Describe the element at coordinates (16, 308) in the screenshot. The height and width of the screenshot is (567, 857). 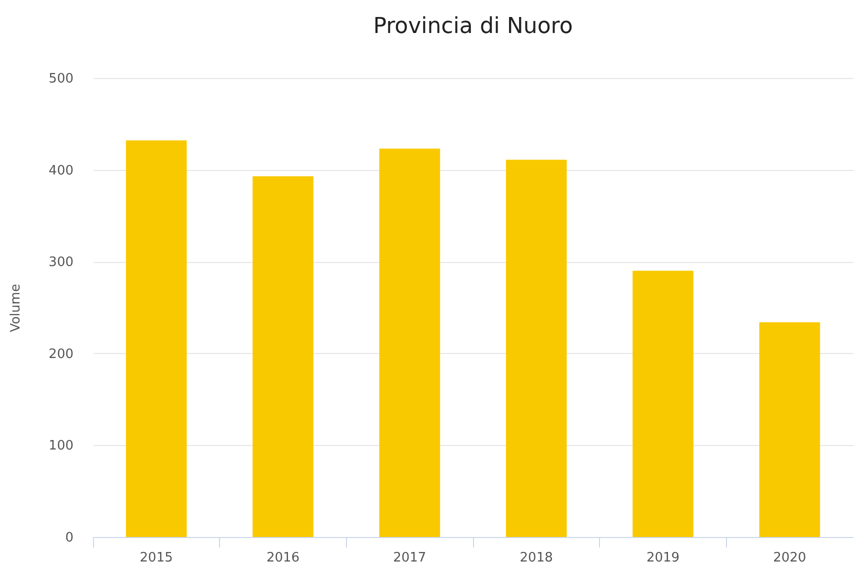
I see `y-axis-title: Volume` at that location.